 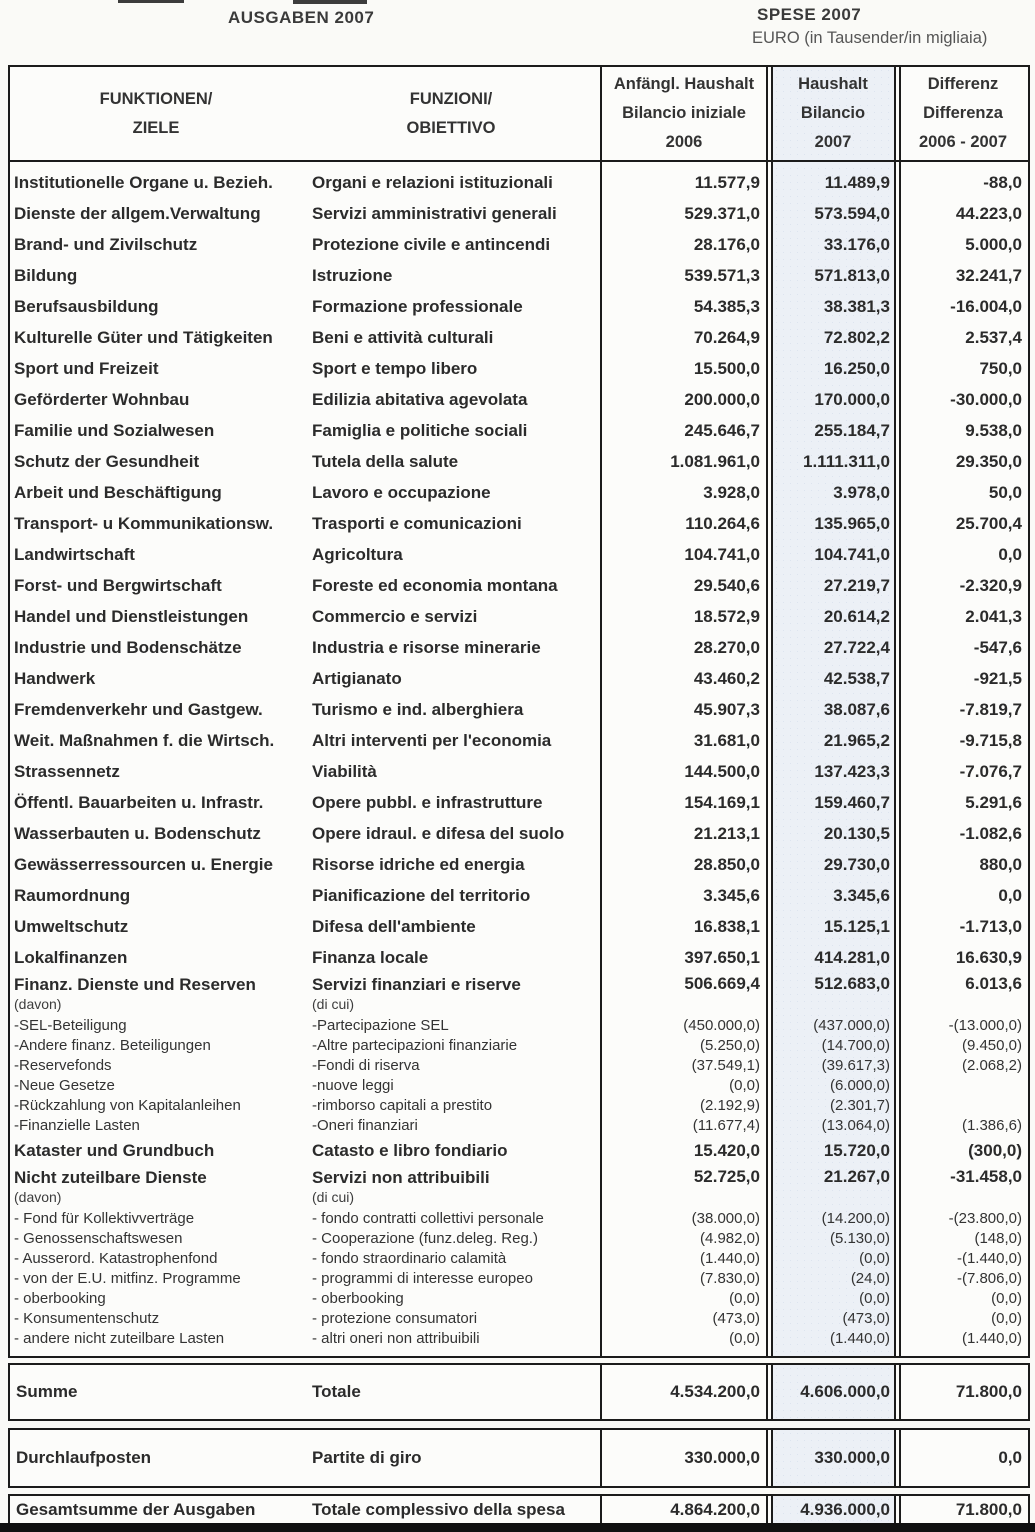 What do you see at coordinates (988, 213) in the screenshot?
I see `cell-difference: 44.223,0` at bounding box center [988, 213].